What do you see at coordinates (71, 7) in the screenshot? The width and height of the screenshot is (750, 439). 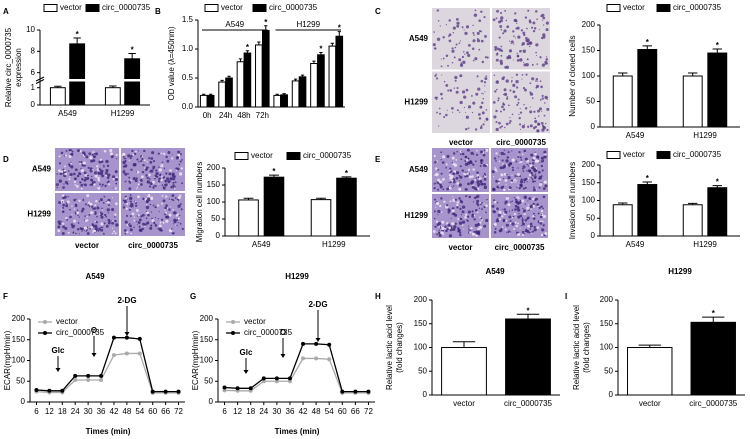 I see `legend-label: vector` at bounding box center [71, 7].